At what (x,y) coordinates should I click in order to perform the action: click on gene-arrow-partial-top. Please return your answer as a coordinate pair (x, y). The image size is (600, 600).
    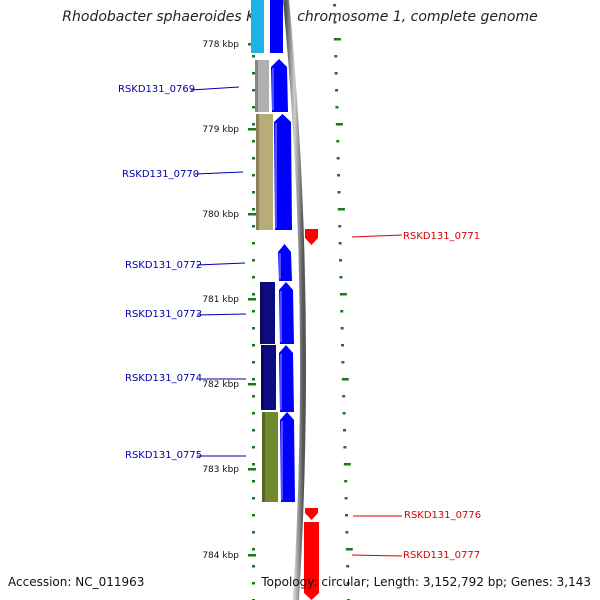
    Looking at the image, I should click on (276, 26).